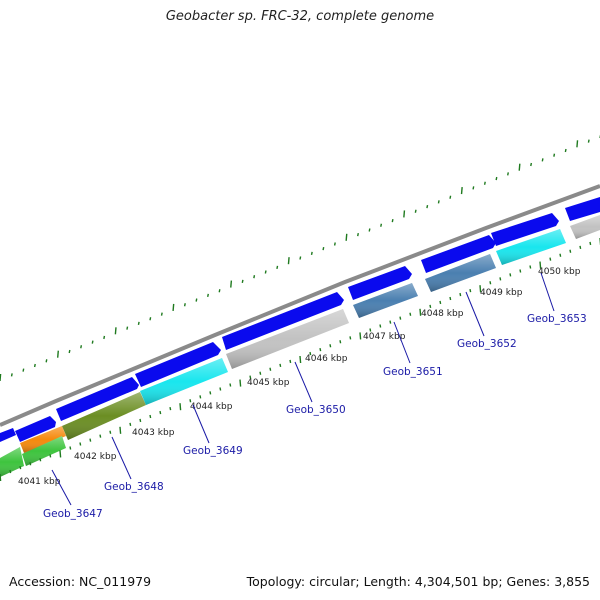 This screenshot has width=600, height=600. I want to click on forward-gene, so click(8, 435).